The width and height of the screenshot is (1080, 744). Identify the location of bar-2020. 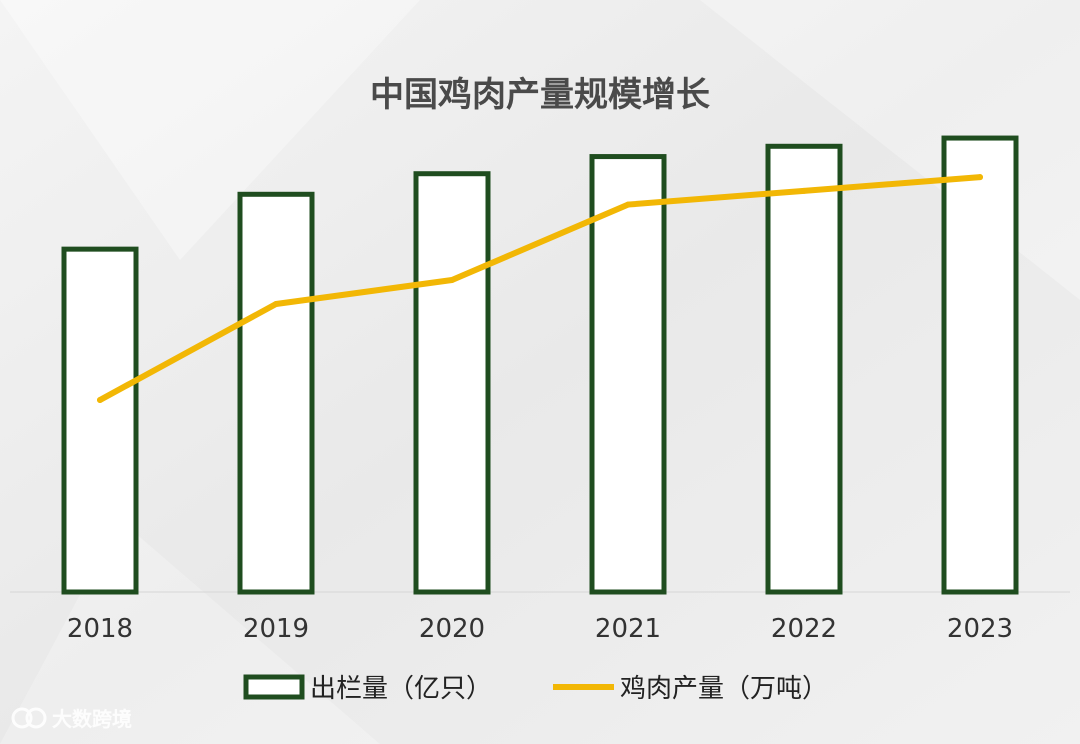
(452, 383).